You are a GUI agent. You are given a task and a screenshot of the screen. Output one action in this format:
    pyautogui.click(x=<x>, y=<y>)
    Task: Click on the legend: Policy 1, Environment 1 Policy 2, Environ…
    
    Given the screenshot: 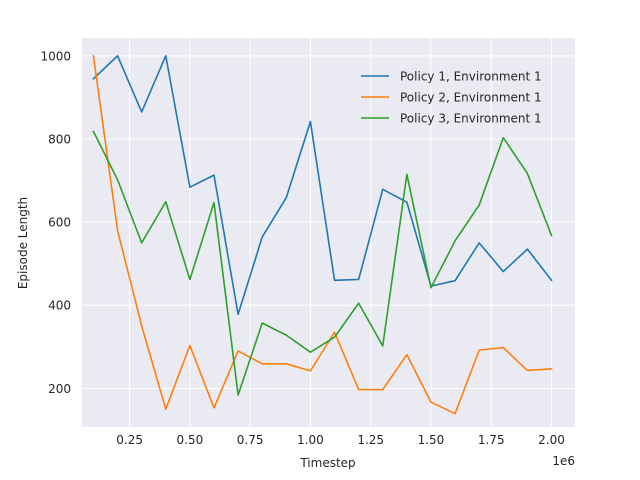 What is the action you would take?
    pyautogui.click(x=451, y=98)
    